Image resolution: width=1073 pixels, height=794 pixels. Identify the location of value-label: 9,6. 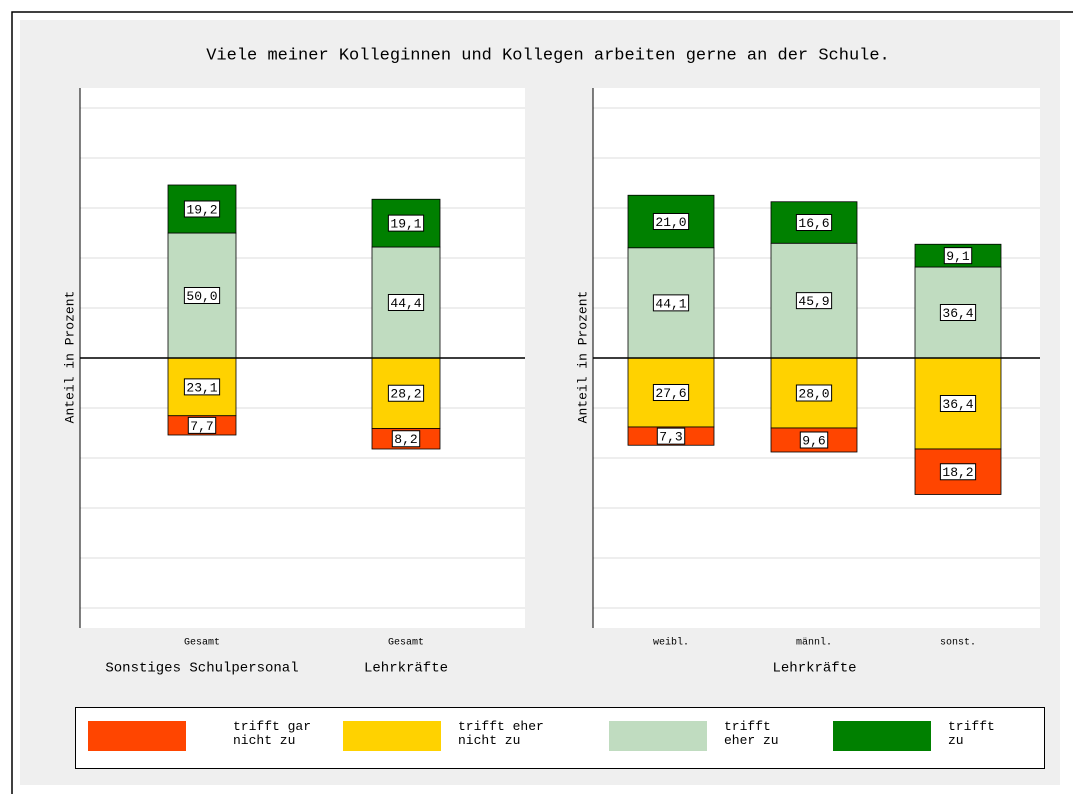
(813, 440).